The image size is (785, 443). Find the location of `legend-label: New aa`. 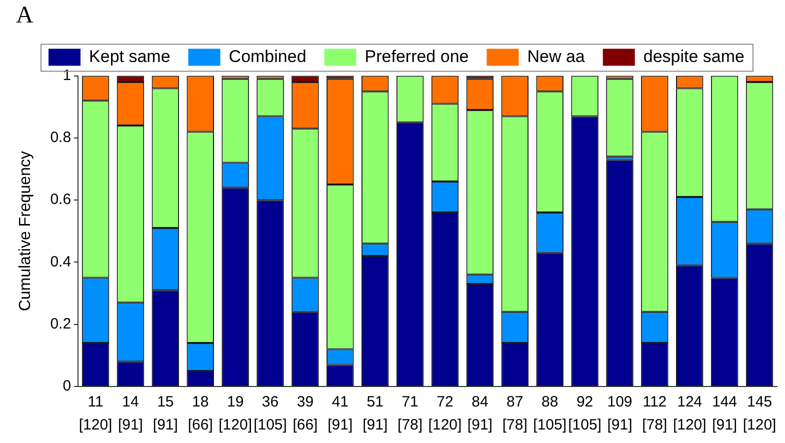

legend-label: New aa is located at coordinates (556, 56).